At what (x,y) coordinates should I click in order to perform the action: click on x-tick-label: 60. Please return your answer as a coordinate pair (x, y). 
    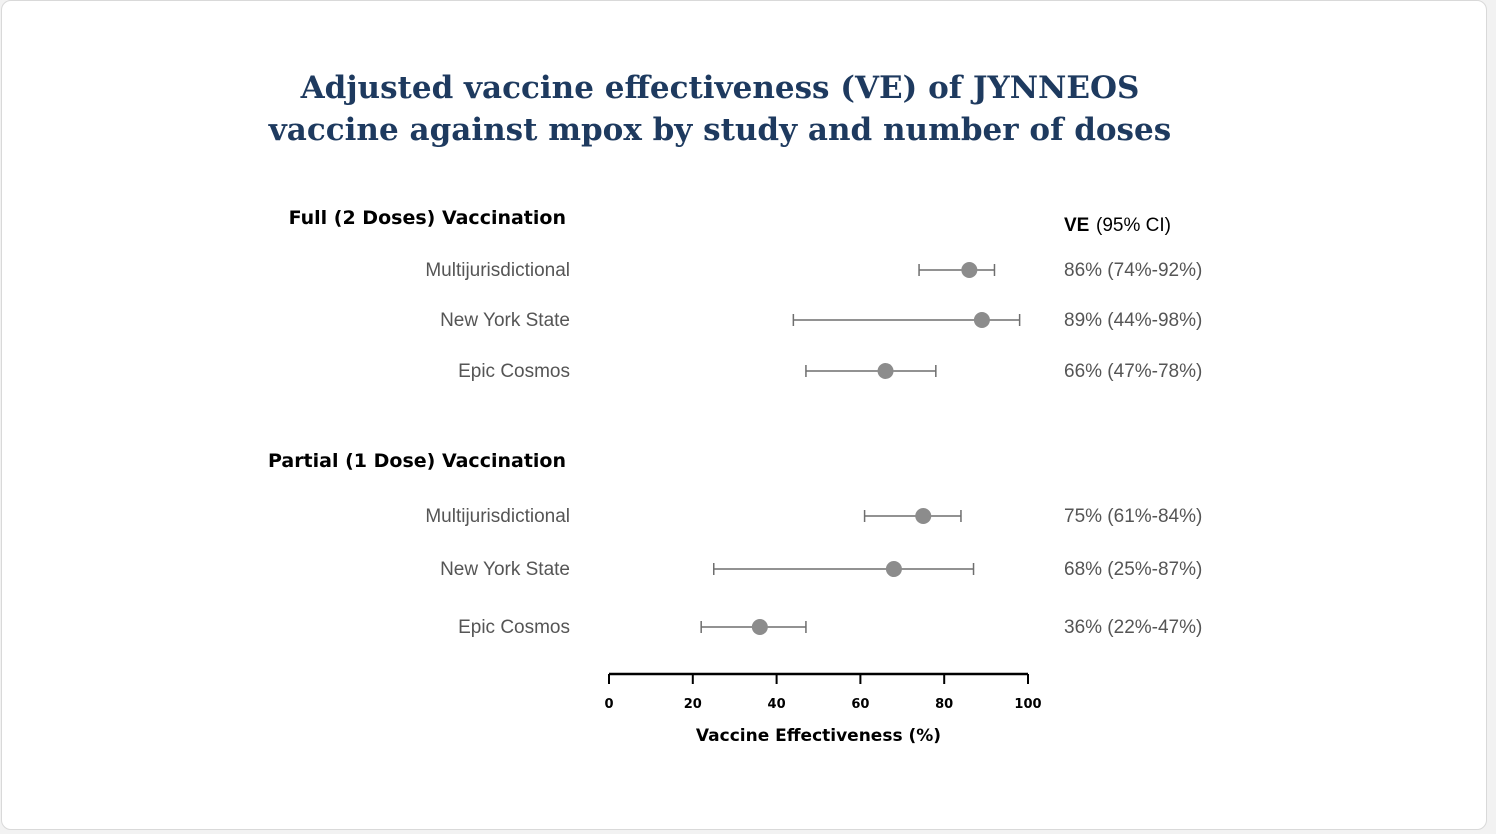
    Looking at the image, I should click on (860, 704).